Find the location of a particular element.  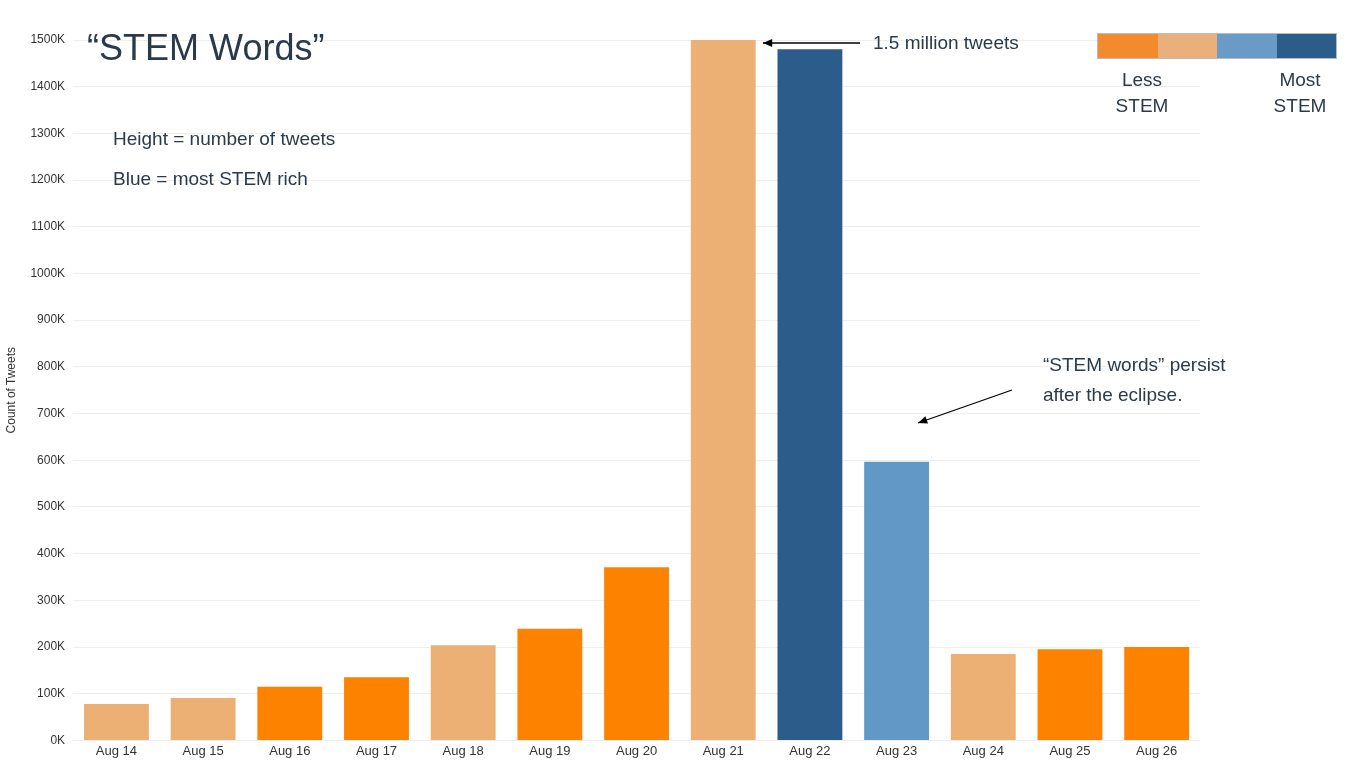

y-tick-label: 400K is located at coordinates (51, 552).